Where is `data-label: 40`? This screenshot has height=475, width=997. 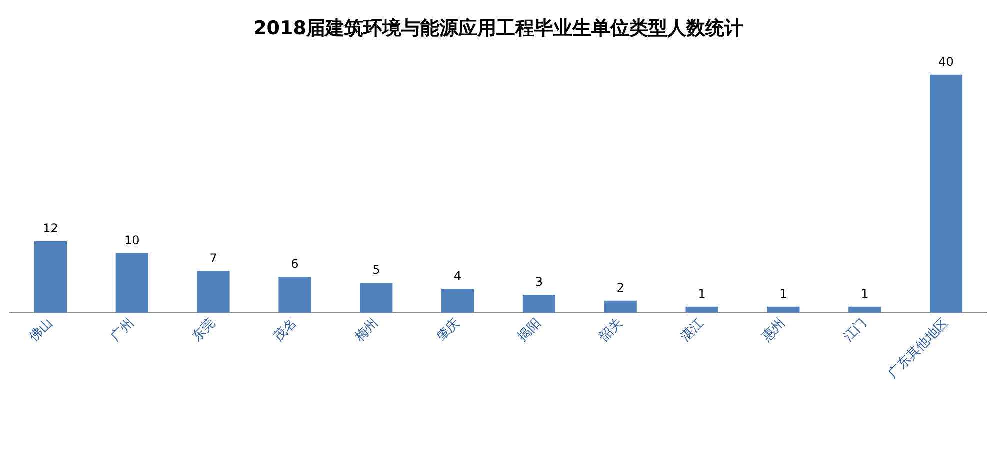 data-label: 40 is located at coordinates (946, 61).